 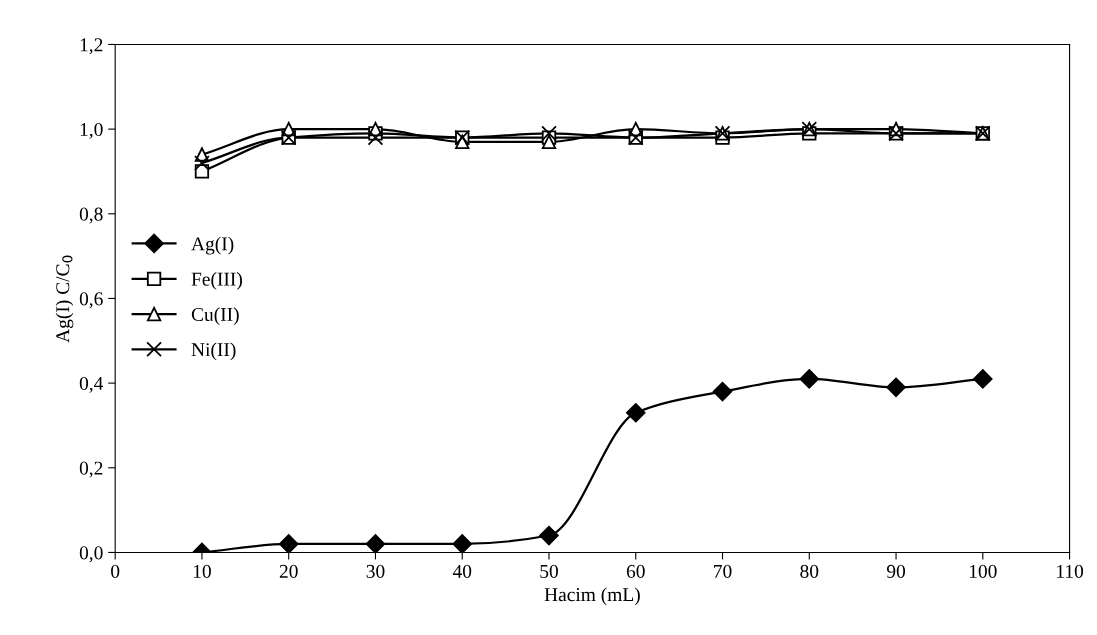 What do you see at coordinates (592, 596) in the screenshot?
I see `x-axis-title: Hacim (mL)` at bounding box center [592, 596].